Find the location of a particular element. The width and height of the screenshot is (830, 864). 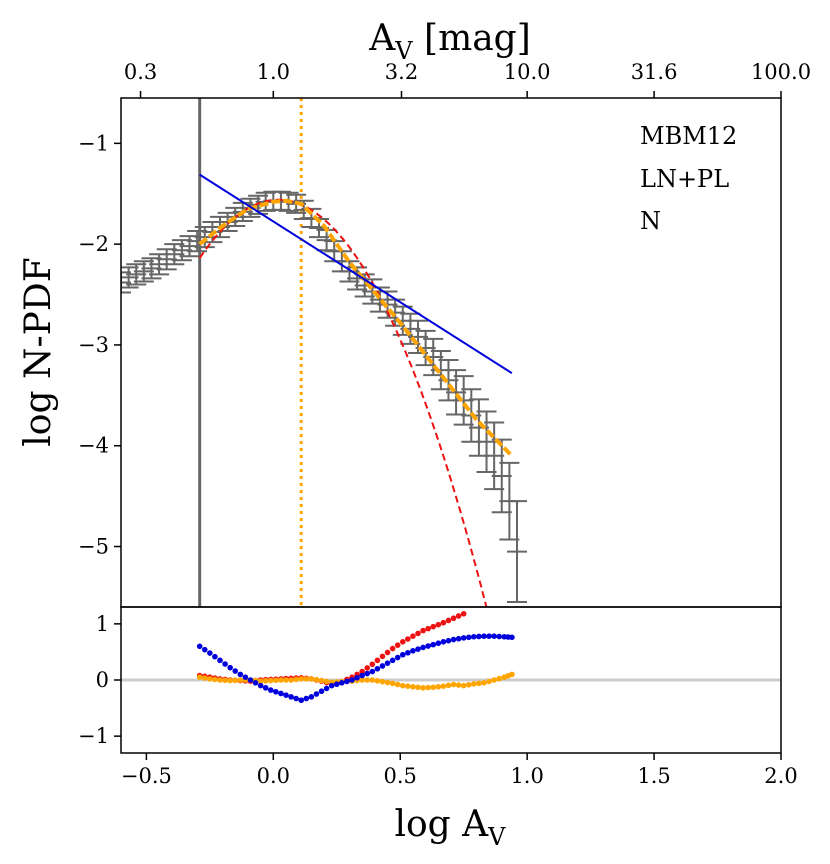

top-axis-ticks: 0.3 1.0 3.2 10.0 31.6 100.0 is located at coordinates (467, 79).